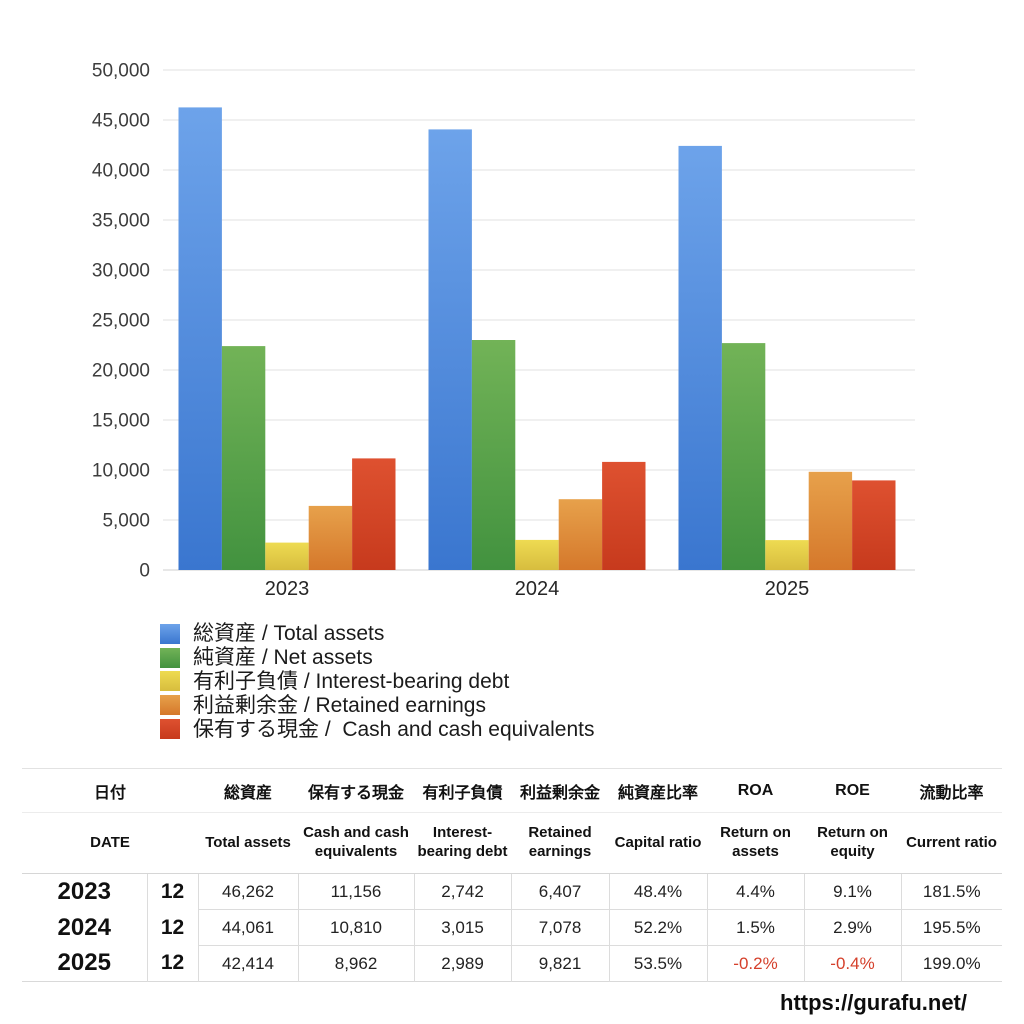 This screenshot has height=1024, width=1024. Describe the element at coordinates (755, 927) in the screenshot. I see `cell-roa: 1.5%` at that location.